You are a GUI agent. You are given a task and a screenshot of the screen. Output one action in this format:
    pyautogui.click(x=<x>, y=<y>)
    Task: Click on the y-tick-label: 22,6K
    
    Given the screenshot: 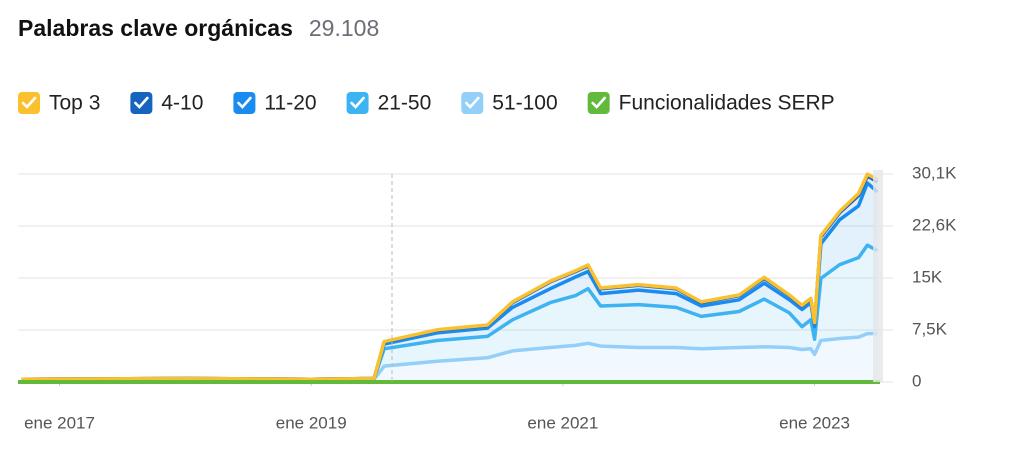 What is the action you would take?
    pyautogui.click(x=934, y=224)
    